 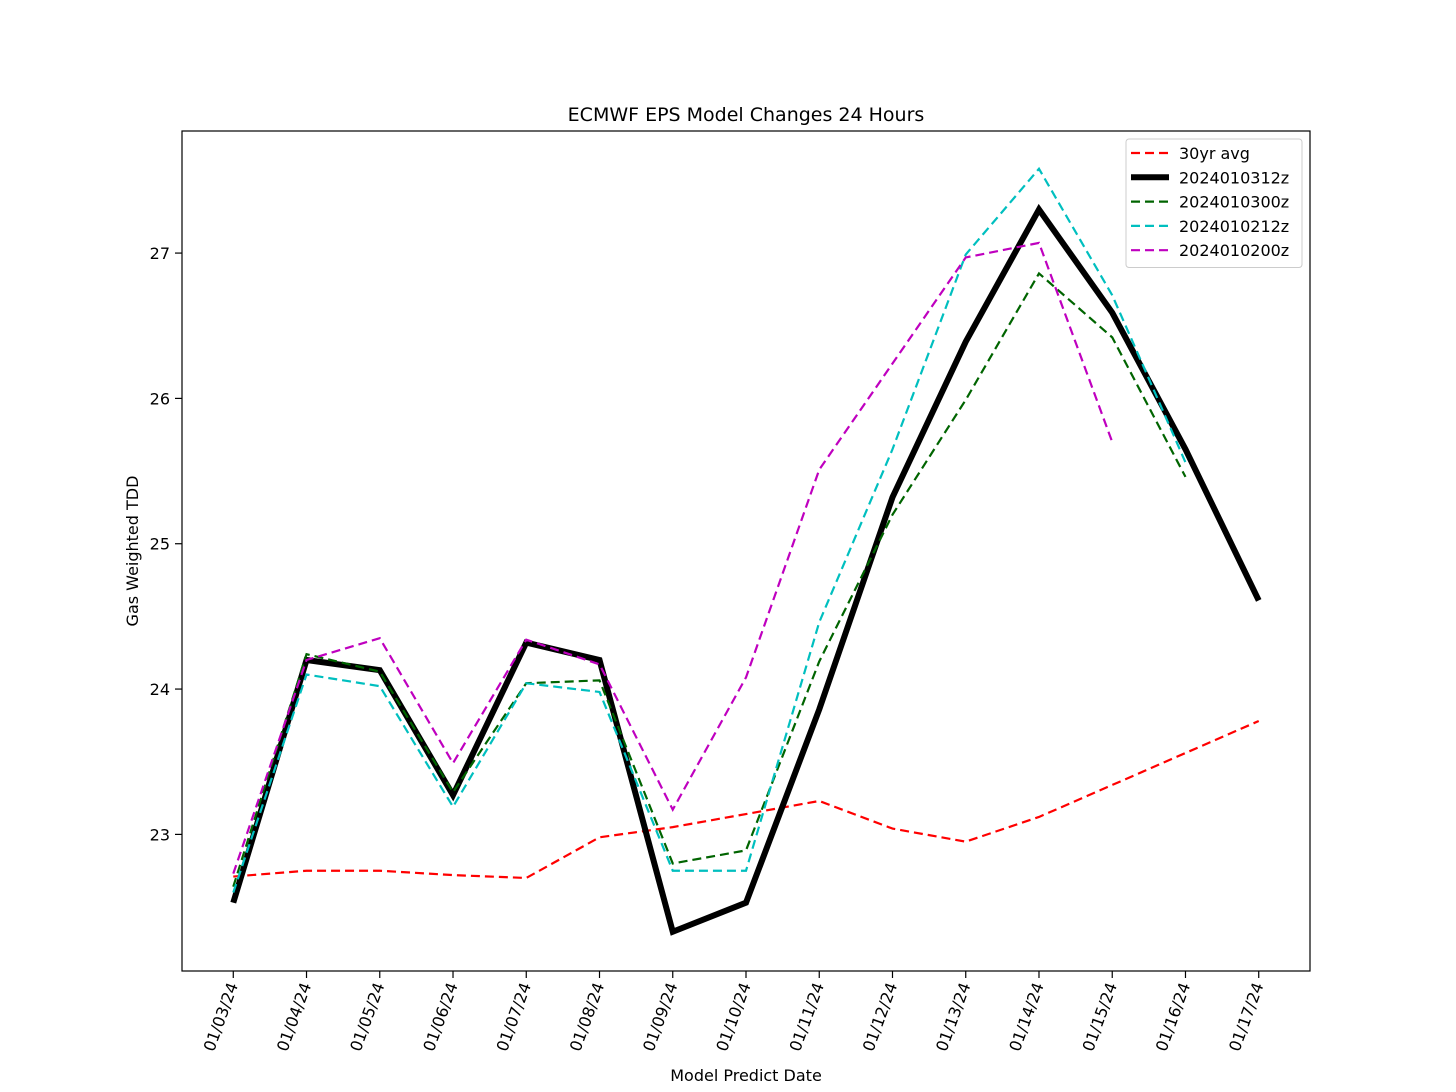 What do you see at coordinates (132, 551) in the screenshot?
I see `y-axis-label: Gas Weighted TDD` at bounding box center [132, 551].